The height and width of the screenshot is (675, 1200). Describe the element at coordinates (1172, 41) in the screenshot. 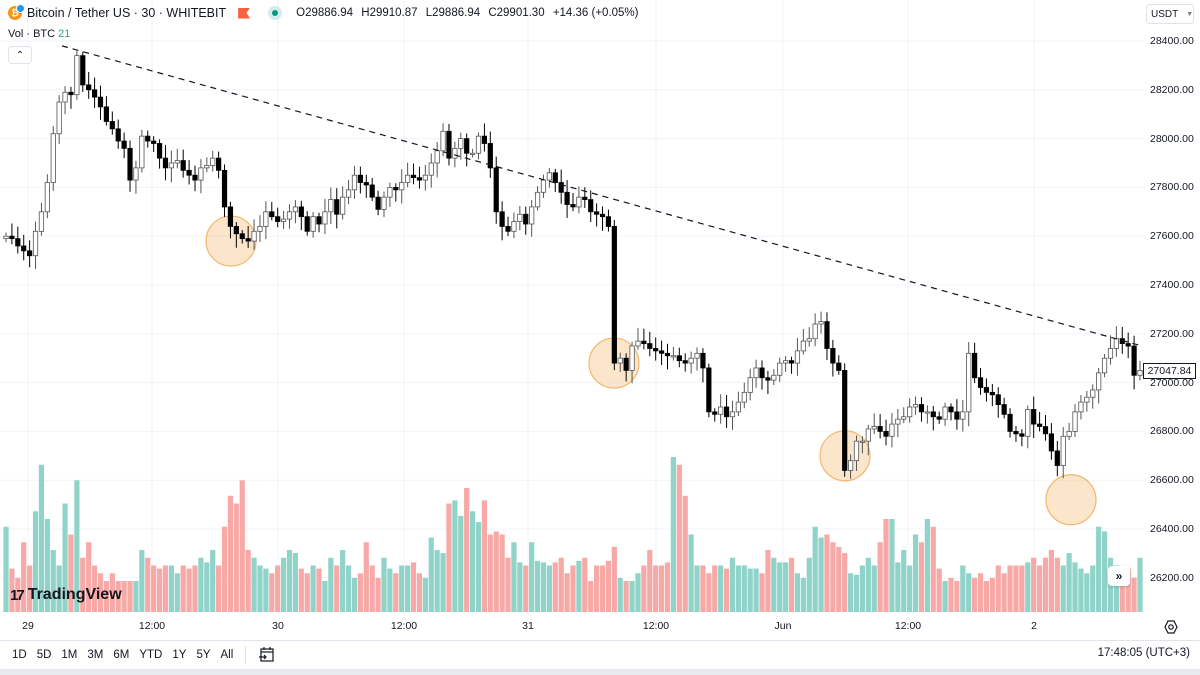

I see `price-tick: 28400.00` at that location.